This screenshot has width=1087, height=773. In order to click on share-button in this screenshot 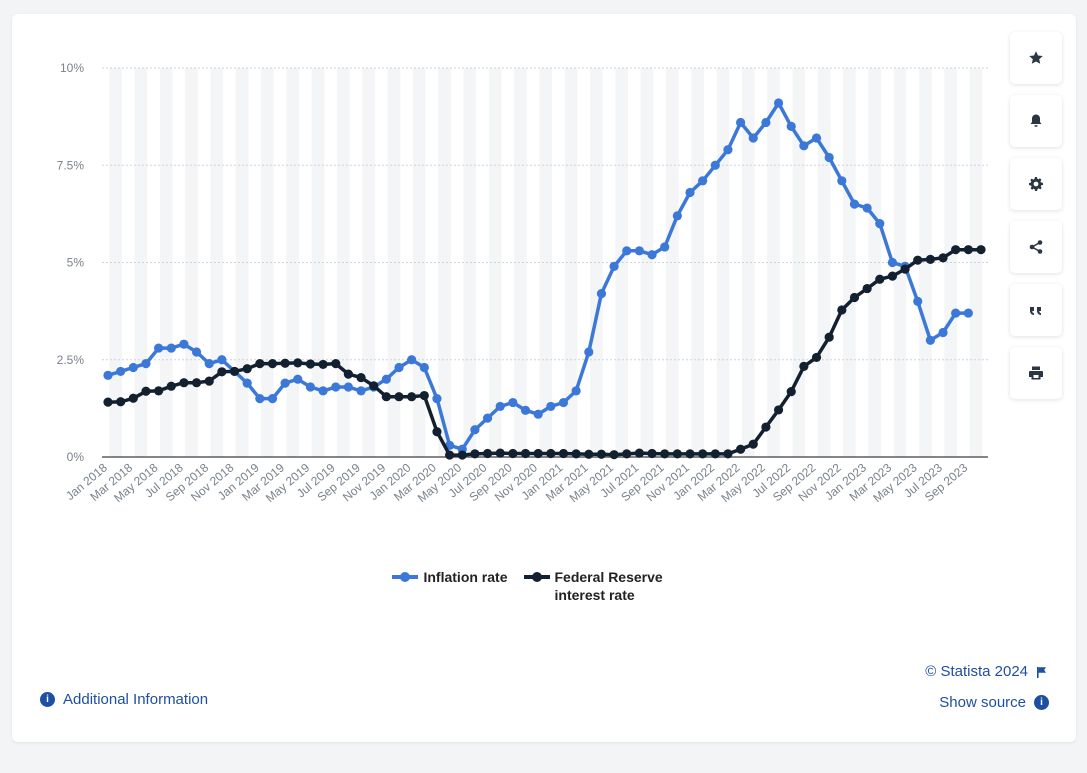, I will do `click(1036, 247)`.